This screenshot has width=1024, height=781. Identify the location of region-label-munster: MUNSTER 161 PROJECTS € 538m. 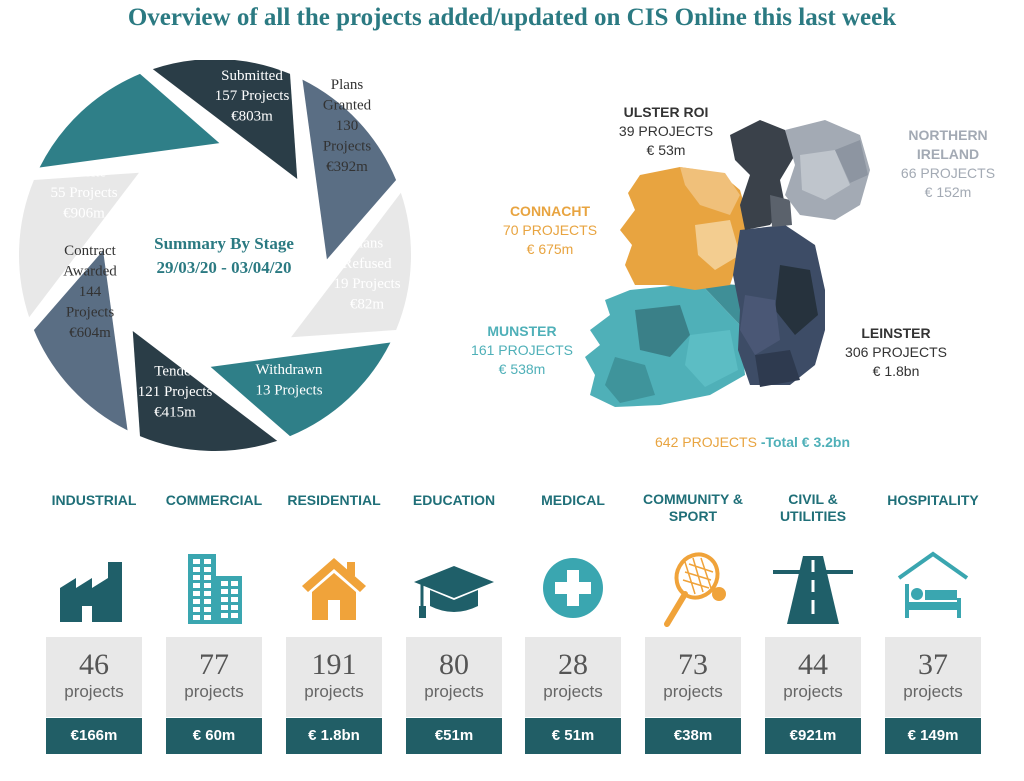
(522, 350).